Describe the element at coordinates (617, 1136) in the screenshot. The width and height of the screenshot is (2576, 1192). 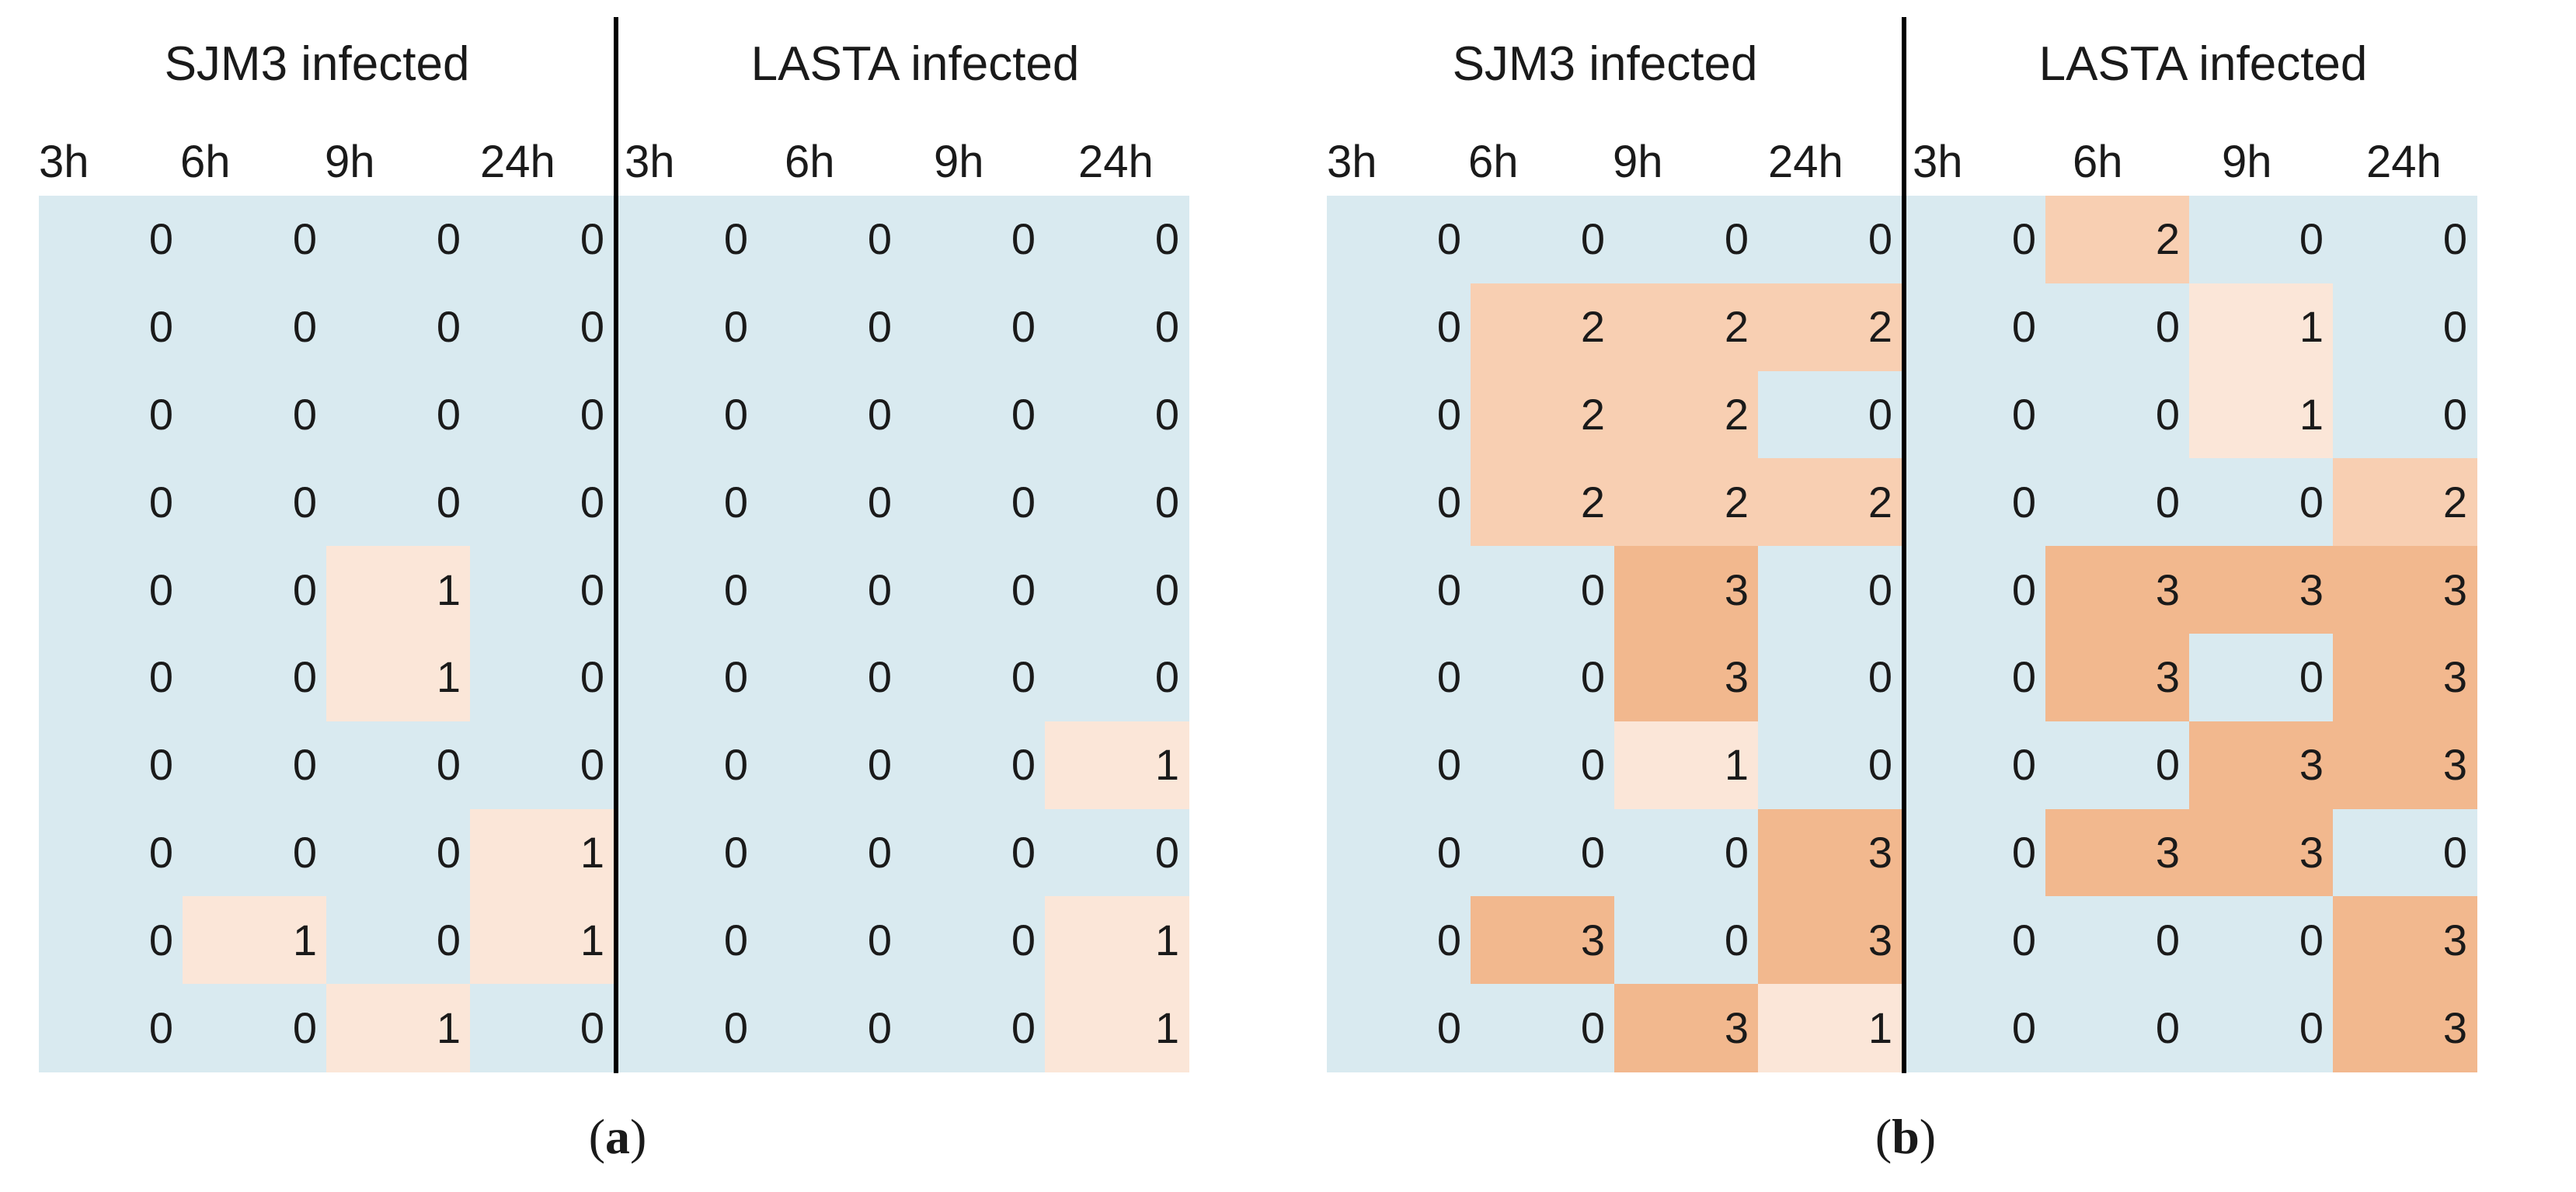
I see `panel-caption: (a)` at that location.